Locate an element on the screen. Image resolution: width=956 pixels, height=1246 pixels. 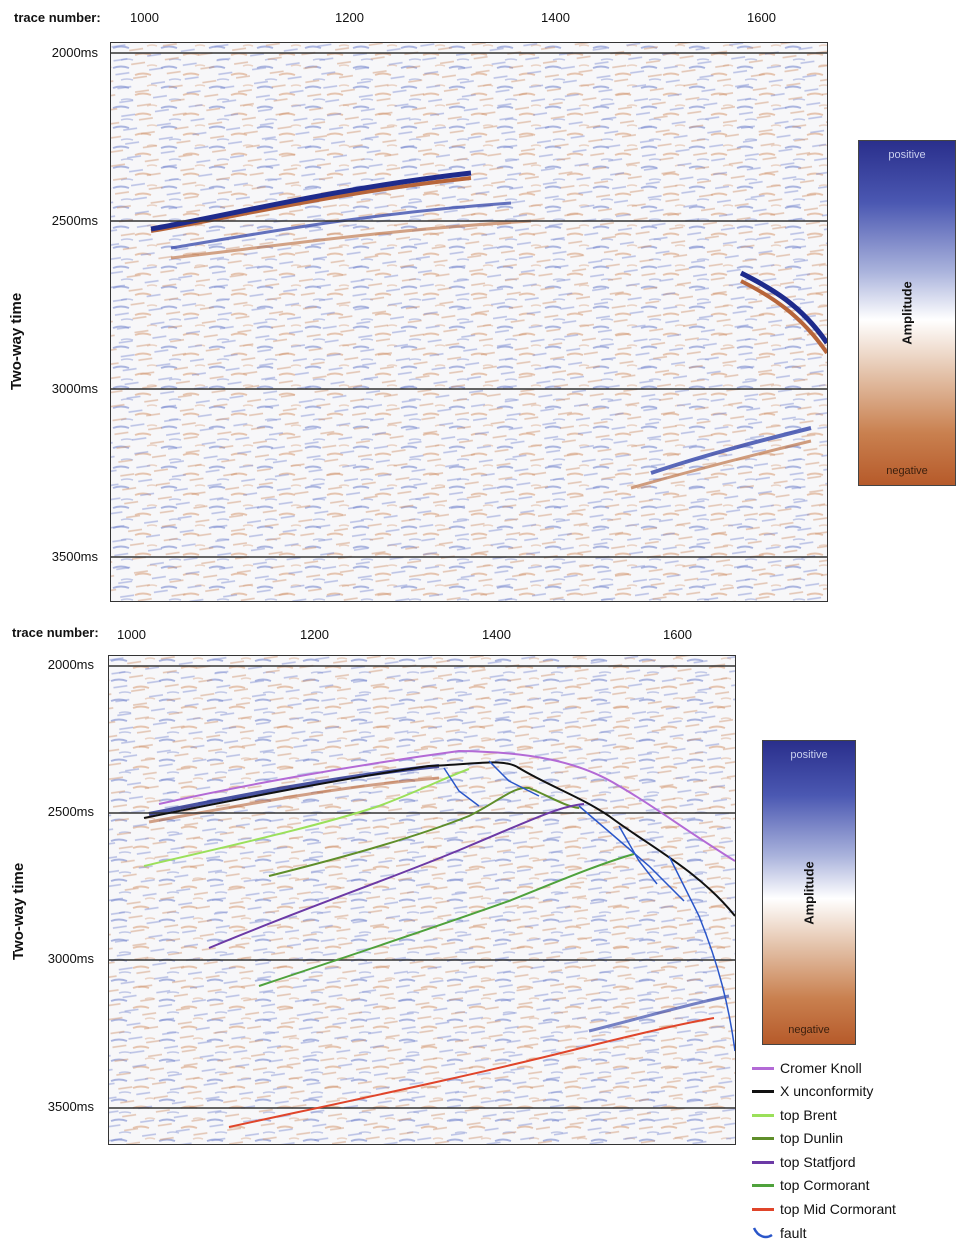
trace-tick-1000-top: 1000 is located at coordinates (144, 17).